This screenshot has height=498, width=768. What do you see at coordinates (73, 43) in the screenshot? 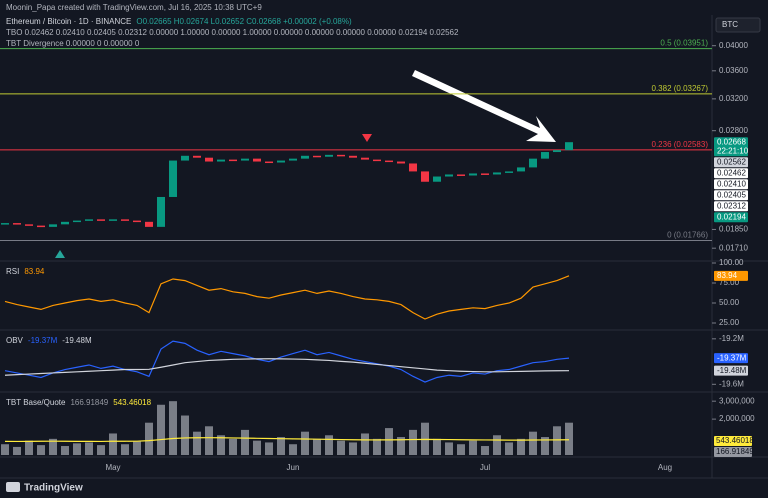
I see `legend-text: TBT Divergence 0.00000 0 0.00000 0` at bounding box center [73, 43].